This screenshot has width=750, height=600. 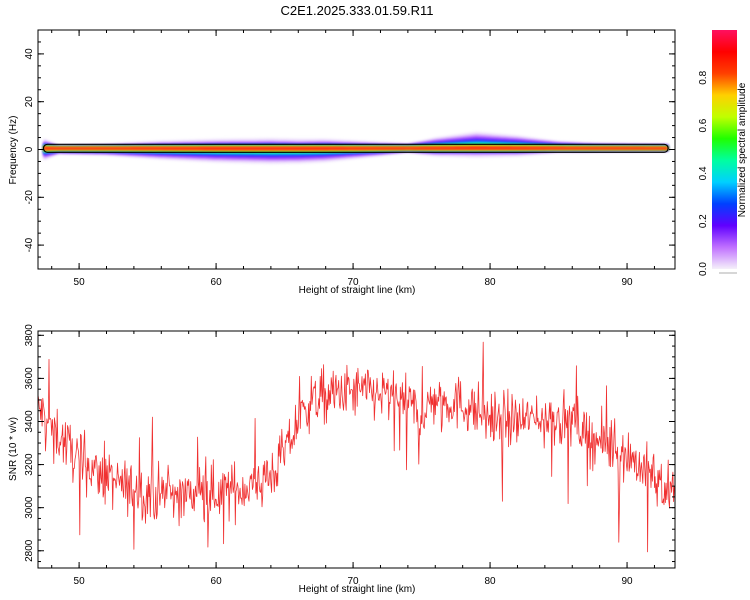 I want to click on colorbar-tick-label: 0.6, so click(x=703, y=125).